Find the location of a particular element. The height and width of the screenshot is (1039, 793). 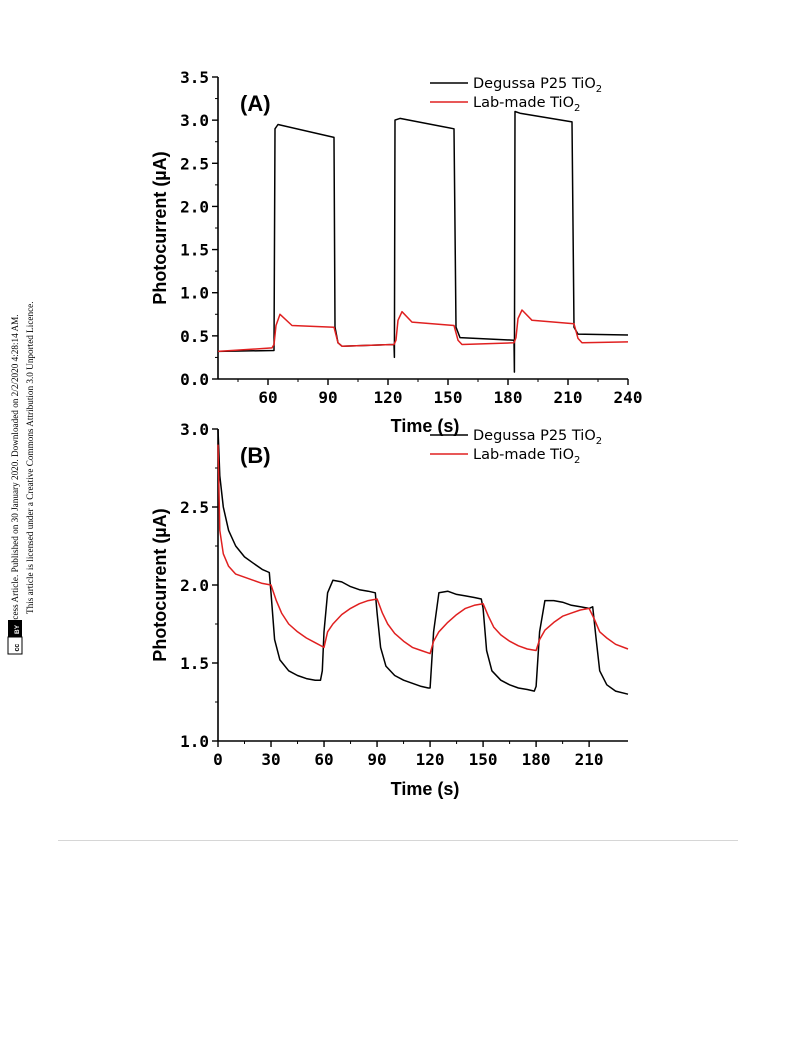

by-badge-frame is located at coordinates (15, 628).